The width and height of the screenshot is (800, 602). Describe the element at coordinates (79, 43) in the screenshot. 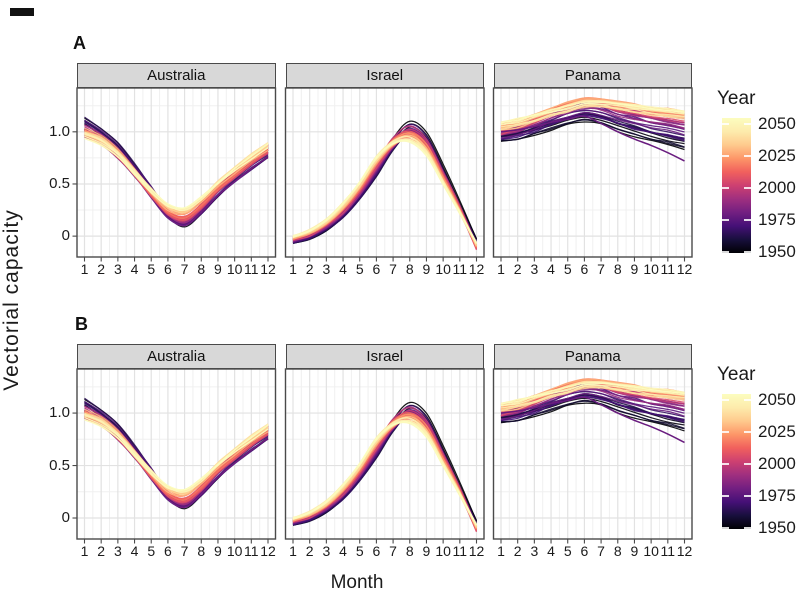

I see `panel-tag-a: A` at that location.